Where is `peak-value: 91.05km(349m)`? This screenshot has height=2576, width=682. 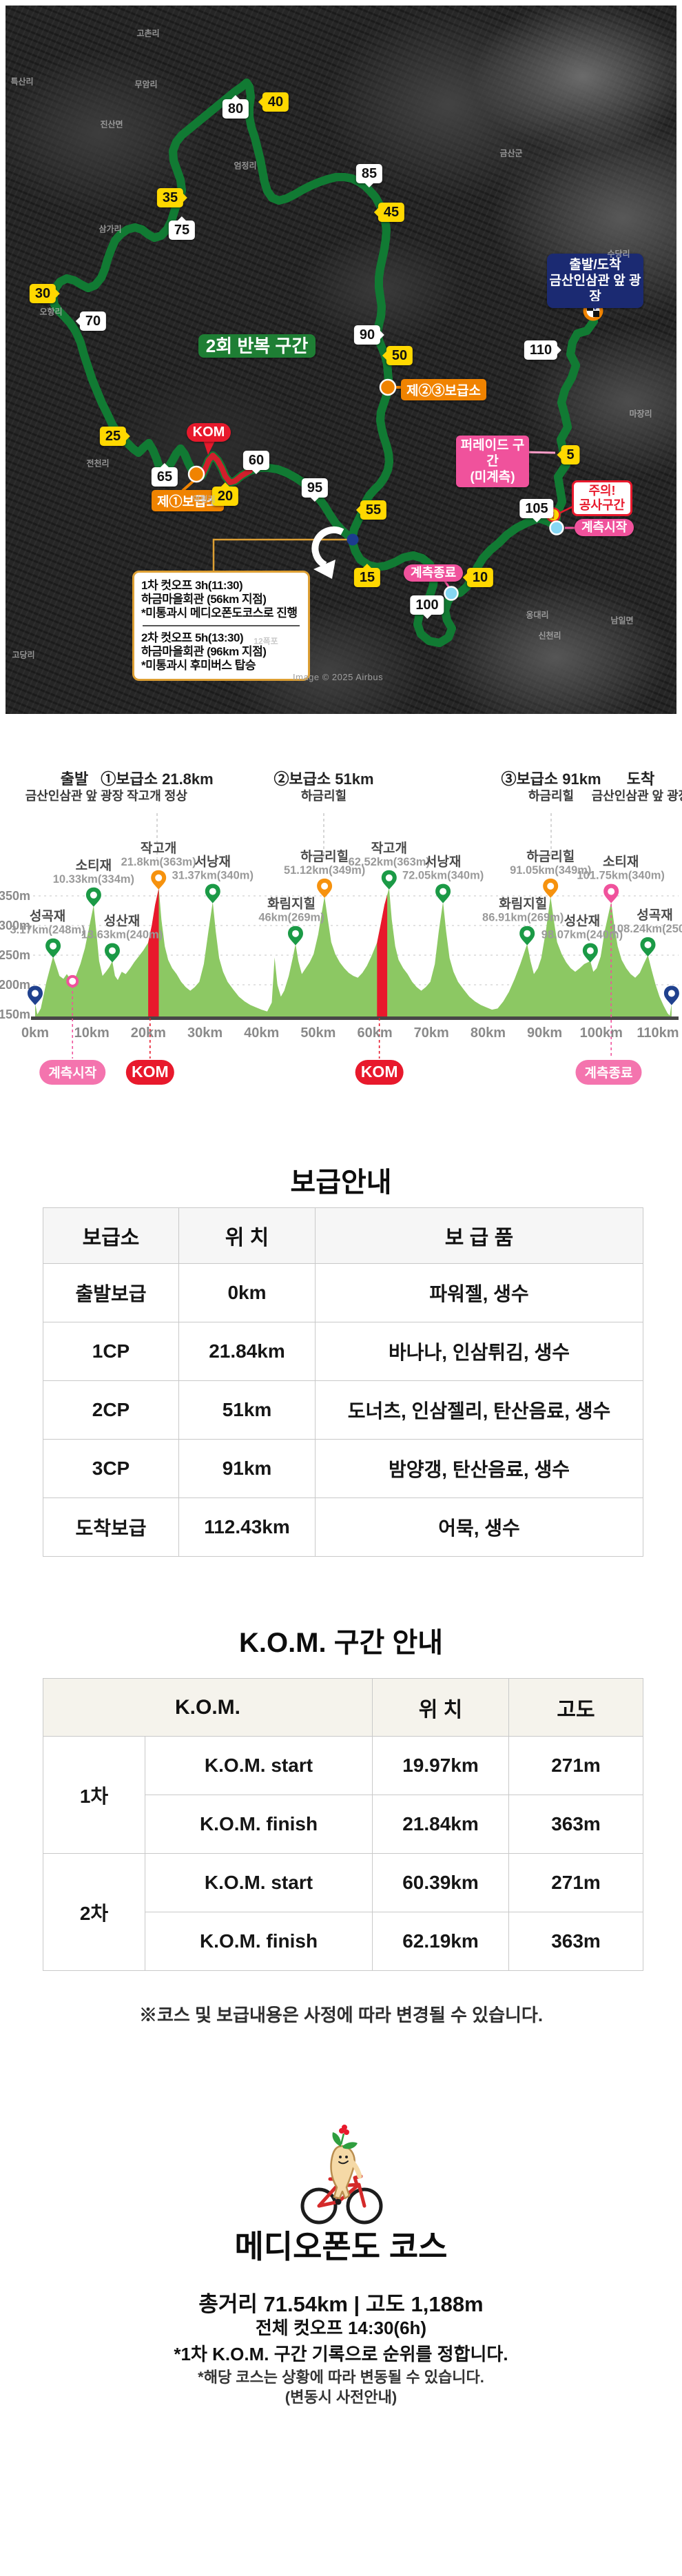
peak-value: 91.05km(349m) is located at coordinates (550, 870).